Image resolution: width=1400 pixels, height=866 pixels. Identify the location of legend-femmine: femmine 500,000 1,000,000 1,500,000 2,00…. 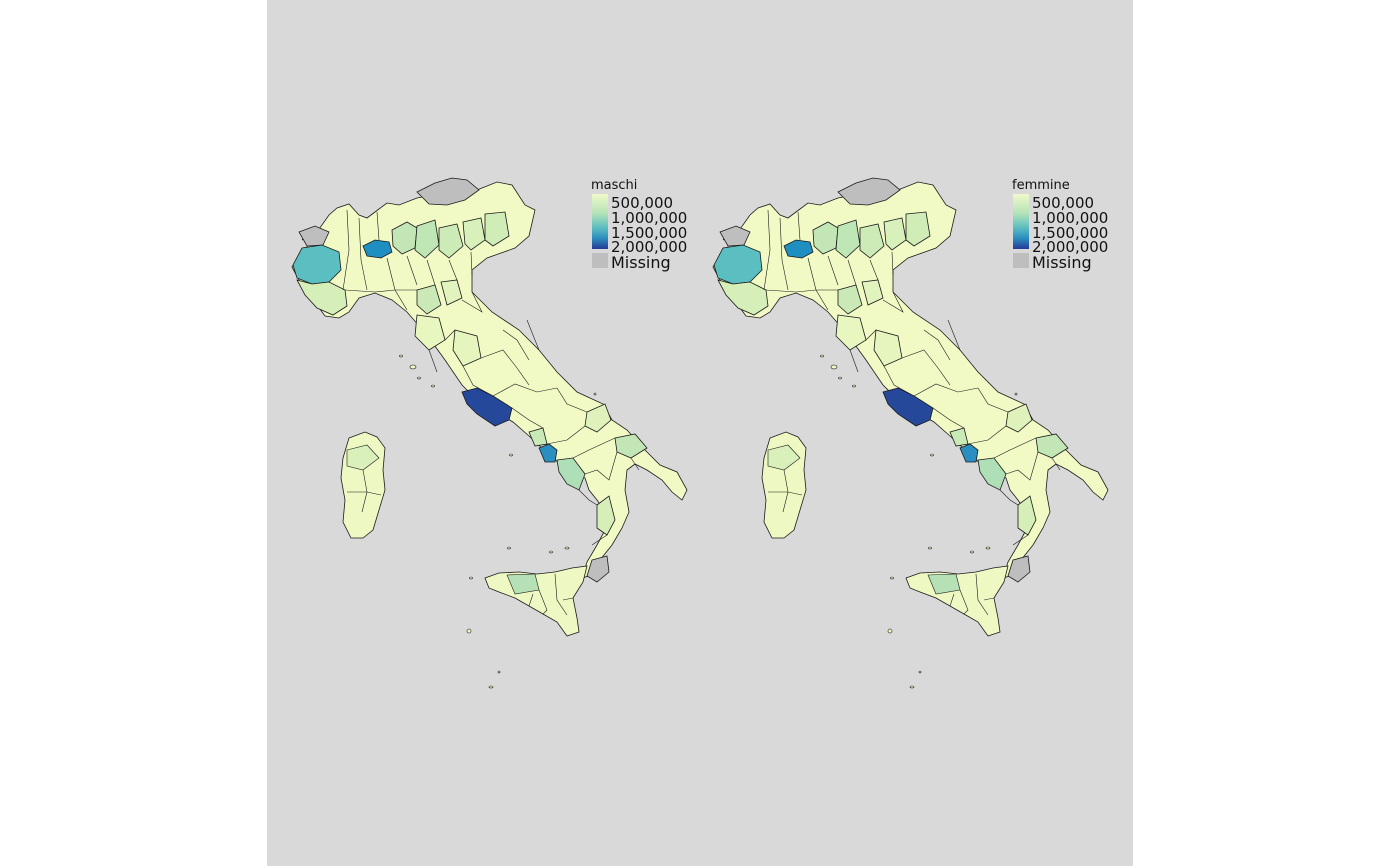
(1060, 225).